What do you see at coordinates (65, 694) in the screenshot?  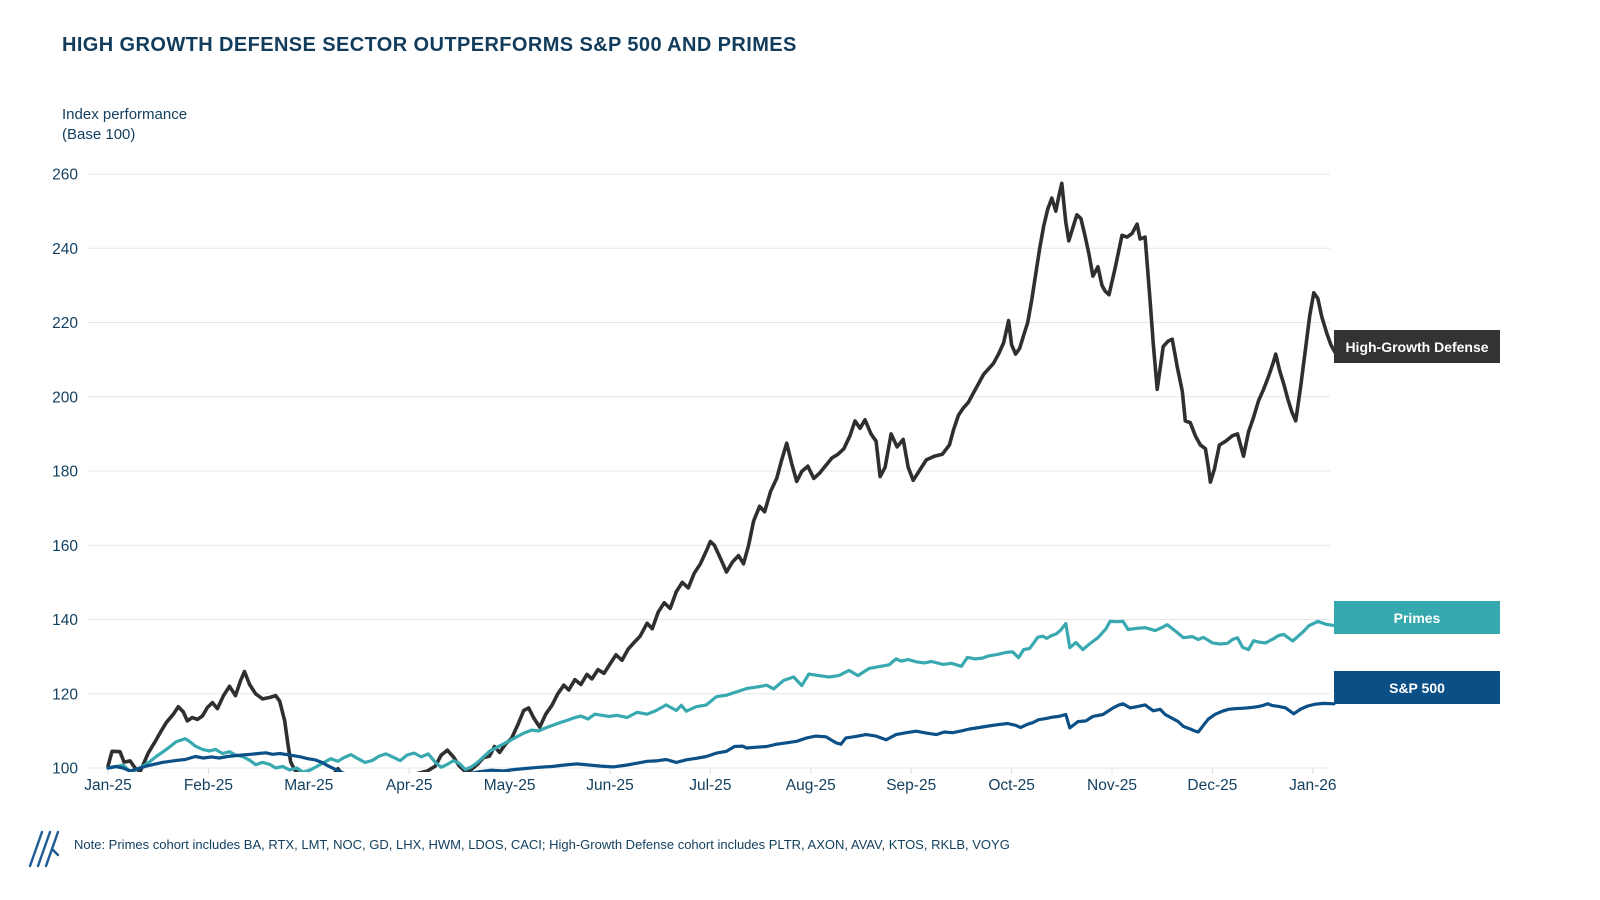 I see `y-tick-label-120: 120` at bounding box center [65, 694].